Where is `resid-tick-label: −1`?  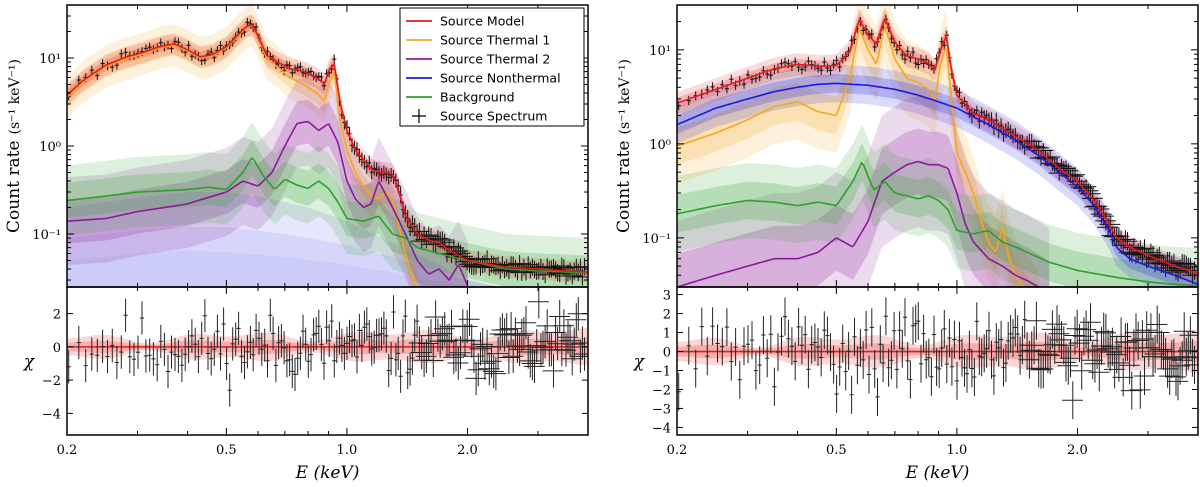 resid-tick-label: −1 is located at coordinates (661, 371).